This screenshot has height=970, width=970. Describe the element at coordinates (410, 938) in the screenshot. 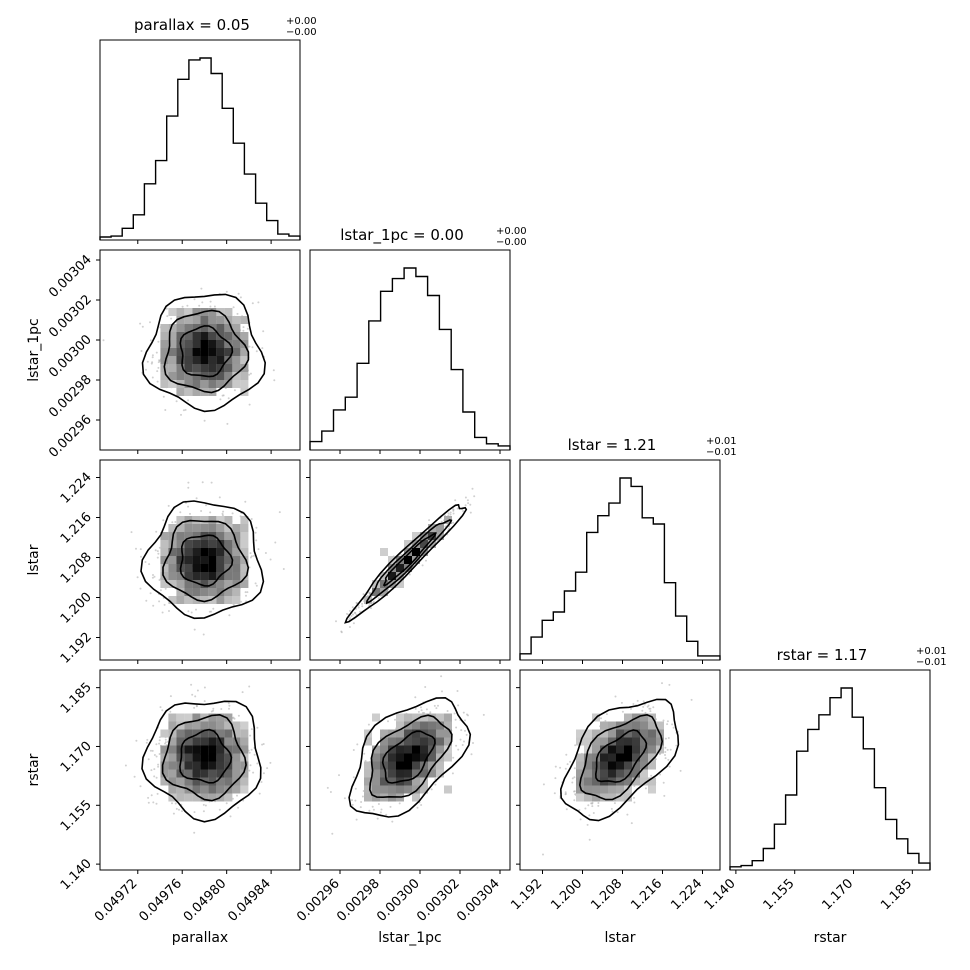

I see `x-axis-label-lstar_1pc: lstar_1pc` at that location.